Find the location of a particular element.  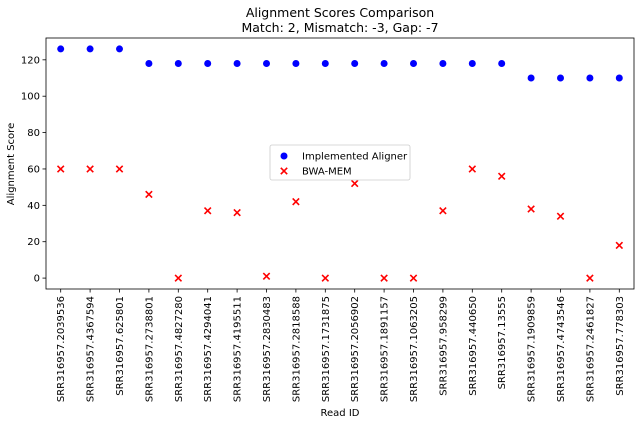

legend-box is located at coordinates (340, 162).